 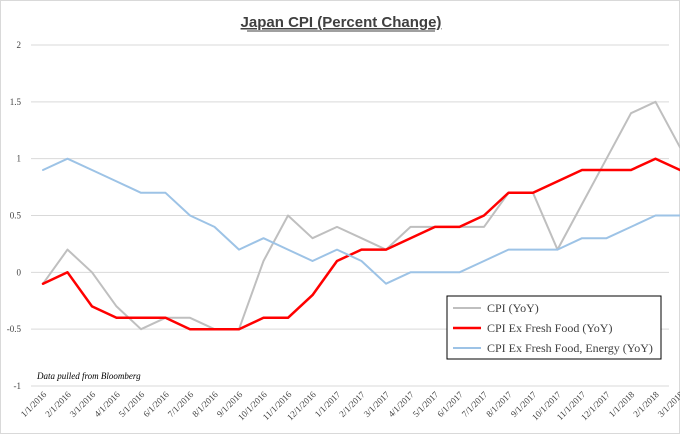 What do you see at coordinates (14, 329) in the screenshot?
I see `y-tick-label: -0.5` at bounding box center [14, 329].